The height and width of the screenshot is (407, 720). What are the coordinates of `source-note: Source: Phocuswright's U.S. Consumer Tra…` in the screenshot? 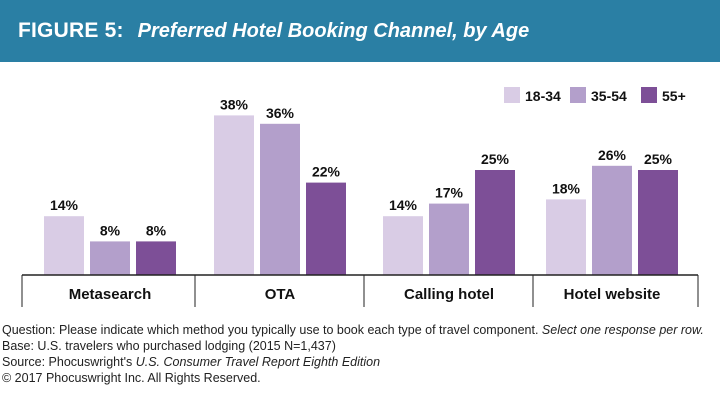 It's located at (360, 362).